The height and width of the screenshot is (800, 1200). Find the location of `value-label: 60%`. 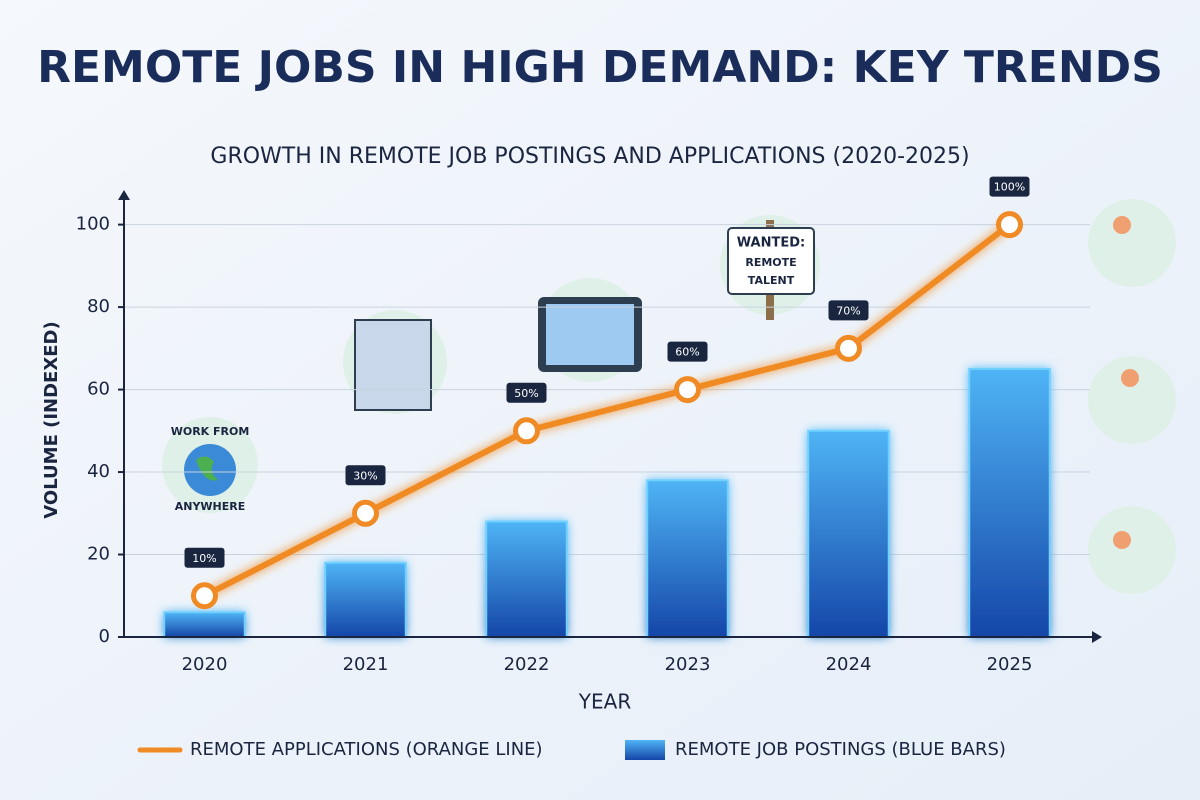

value-label: 60% is located at coordinates (687, 352).